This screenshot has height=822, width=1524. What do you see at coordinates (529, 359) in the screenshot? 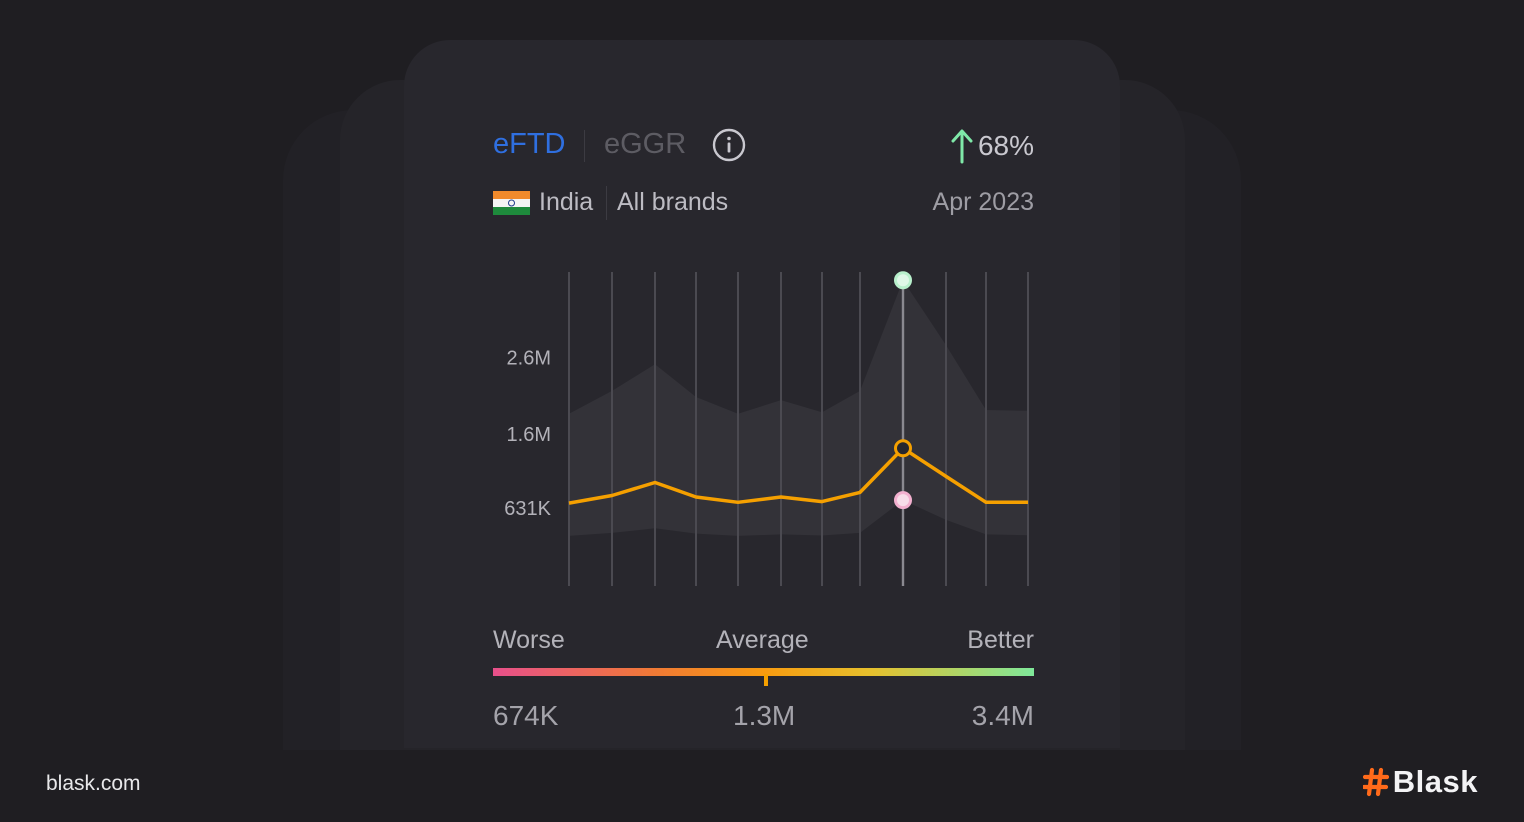
I see `y-tick-label: 2.6M` at bounding box center [529, 359].